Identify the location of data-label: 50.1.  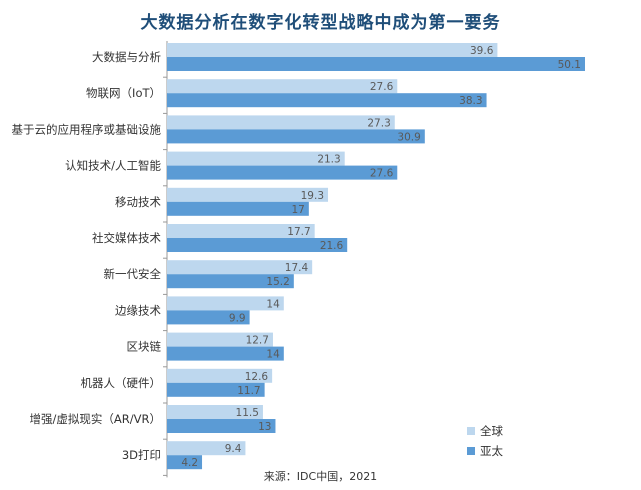
(569, 65).